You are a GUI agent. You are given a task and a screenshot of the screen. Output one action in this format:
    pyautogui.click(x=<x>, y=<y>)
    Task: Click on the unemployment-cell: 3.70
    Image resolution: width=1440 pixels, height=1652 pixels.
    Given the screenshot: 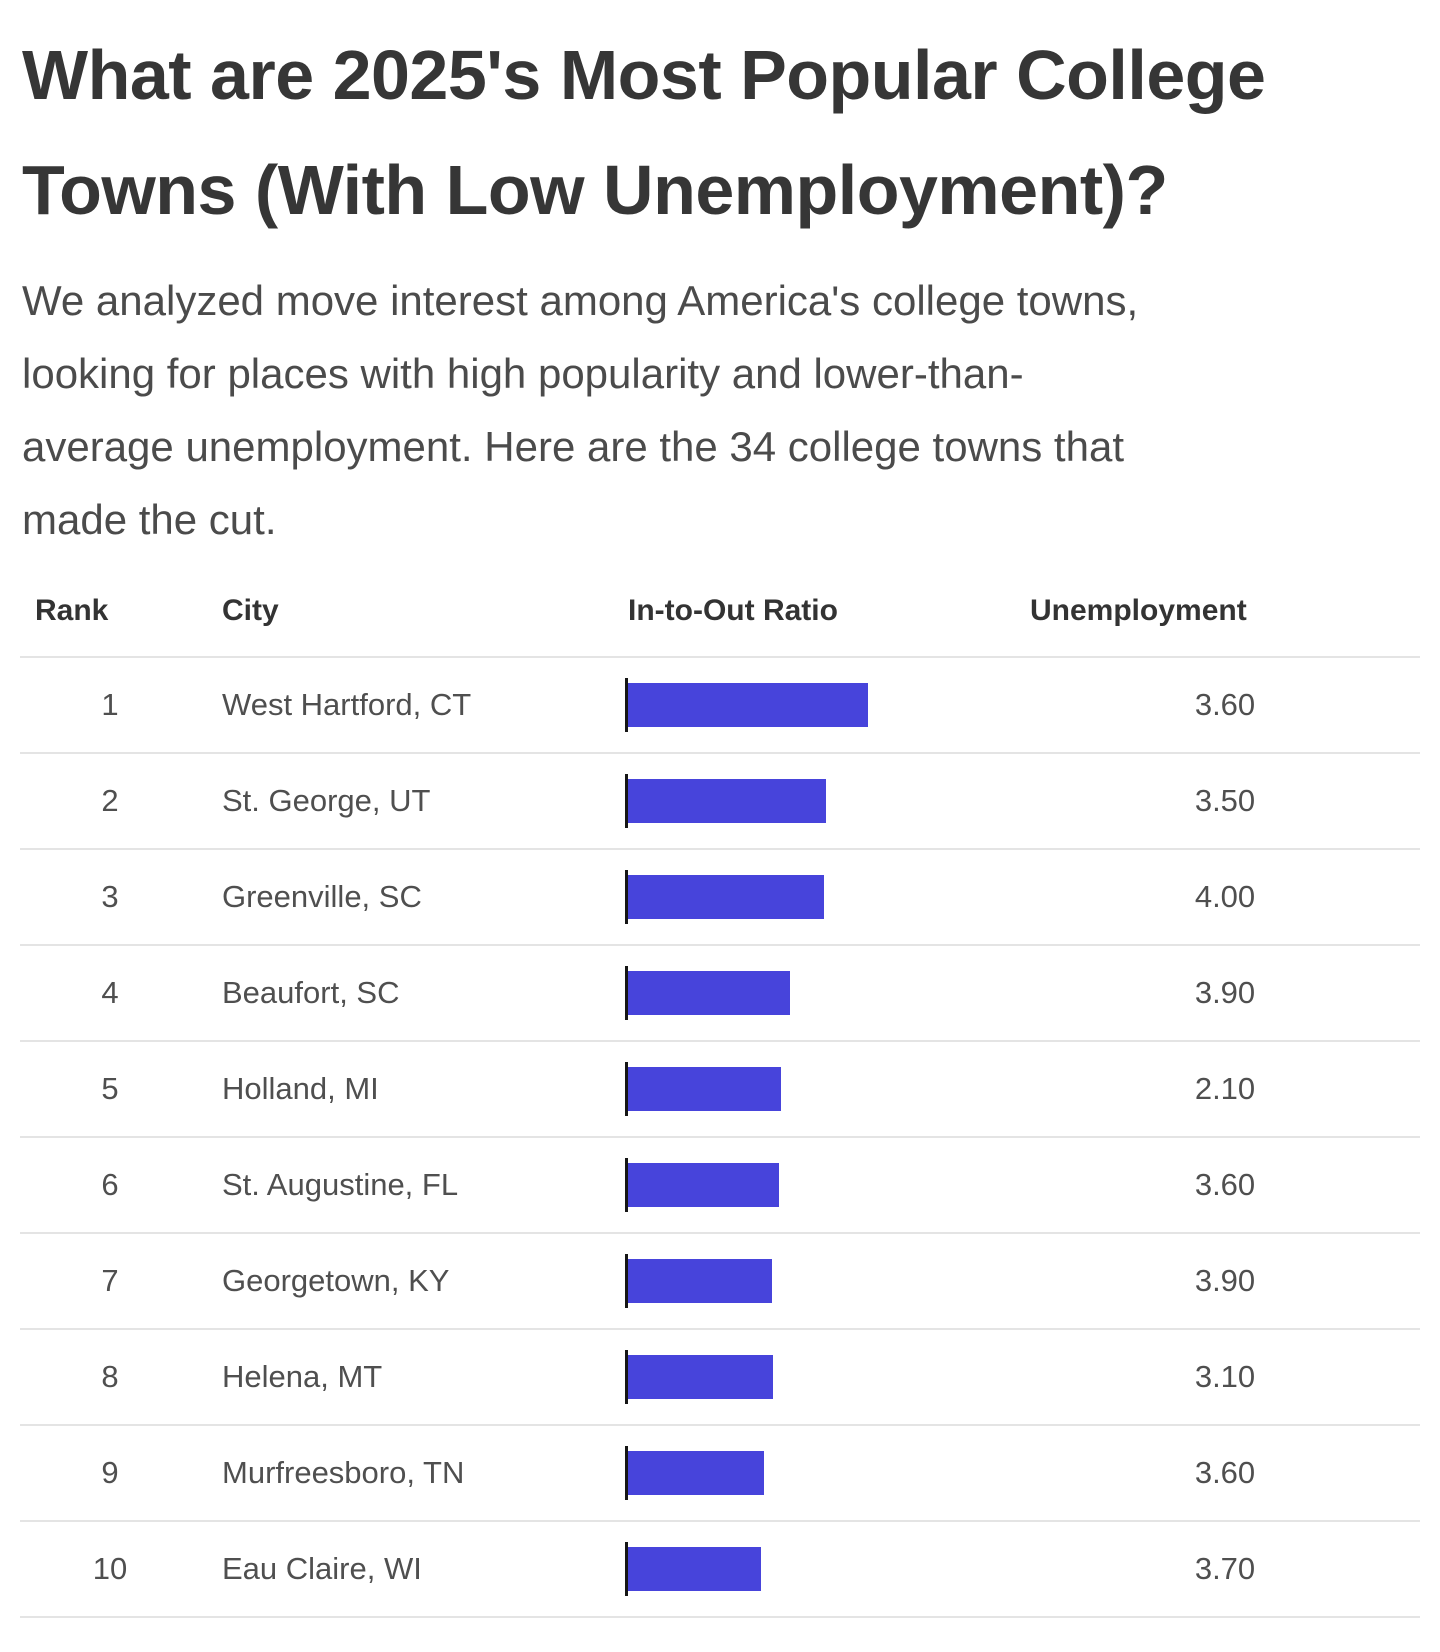 What is the action you would take?
    pyautogui.click(x=1225, y=1568)
    